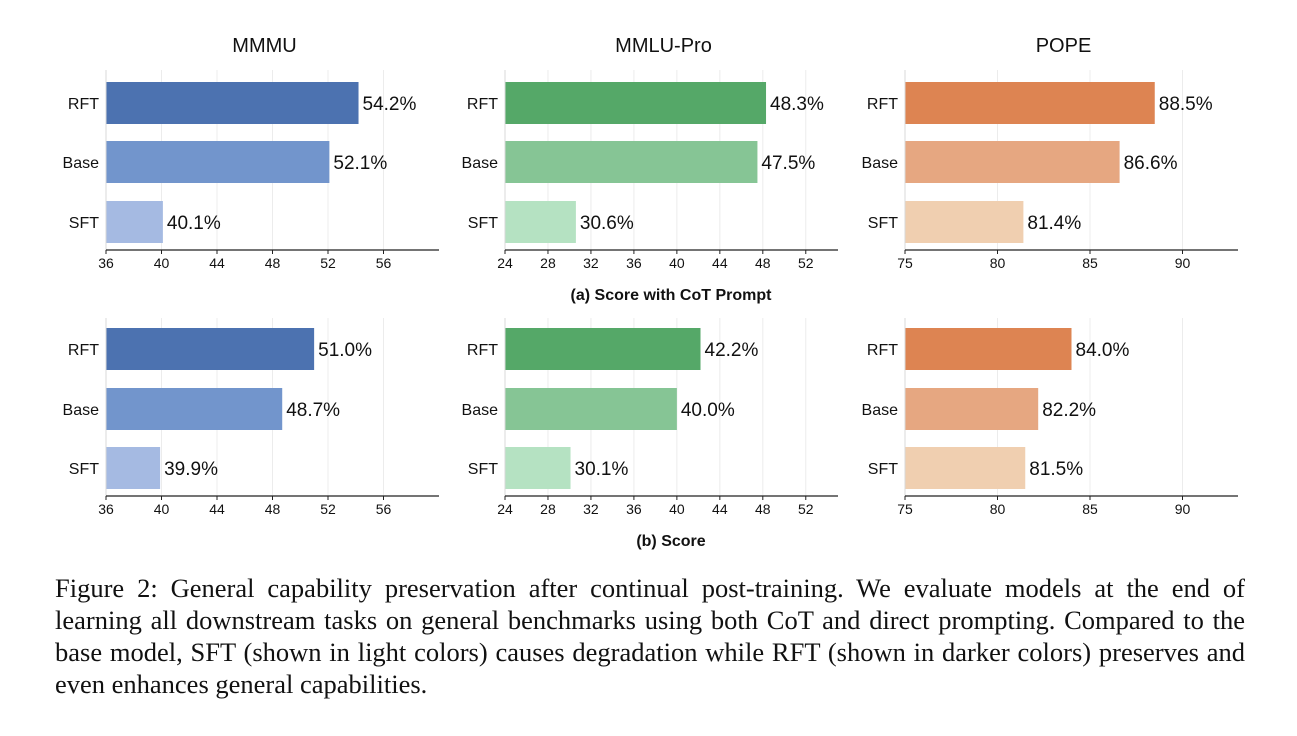 This screenshot has height=736, width=1297. What do you see at coordinates (191, 469) in the screenshot?
I see `value-label: 39.9%` at bounding box center [191, 469].